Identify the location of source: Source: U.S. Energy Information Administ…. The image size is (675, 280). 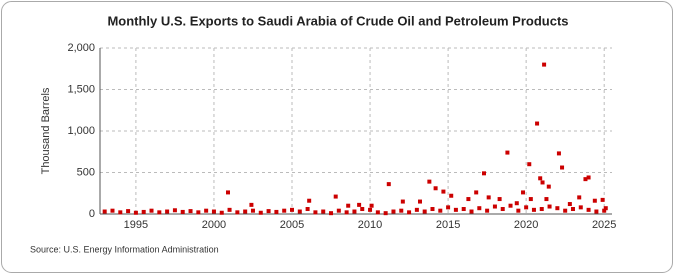
(124, 249).